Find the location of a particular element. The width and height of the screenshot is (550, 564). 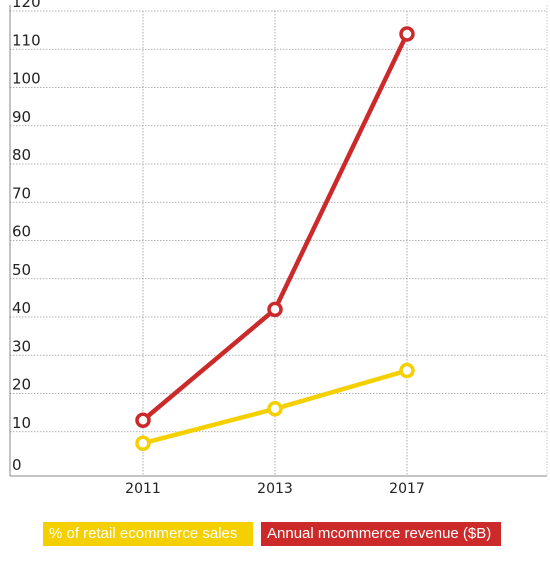

data-point-series1-2013 is located at coordinates (275, 309).